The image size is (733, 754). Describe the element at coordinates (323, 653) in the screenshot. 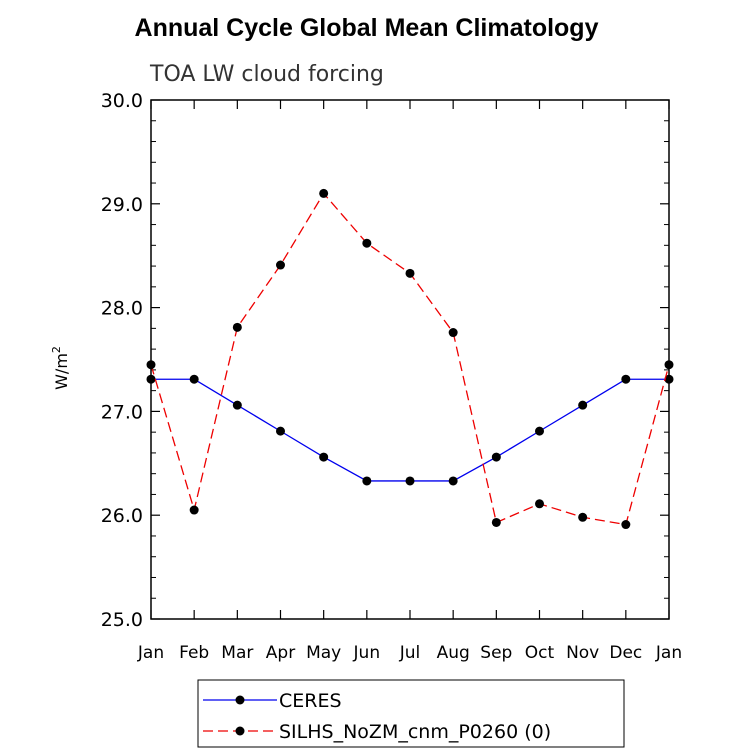

I see `x-tick-label: May` at that location.